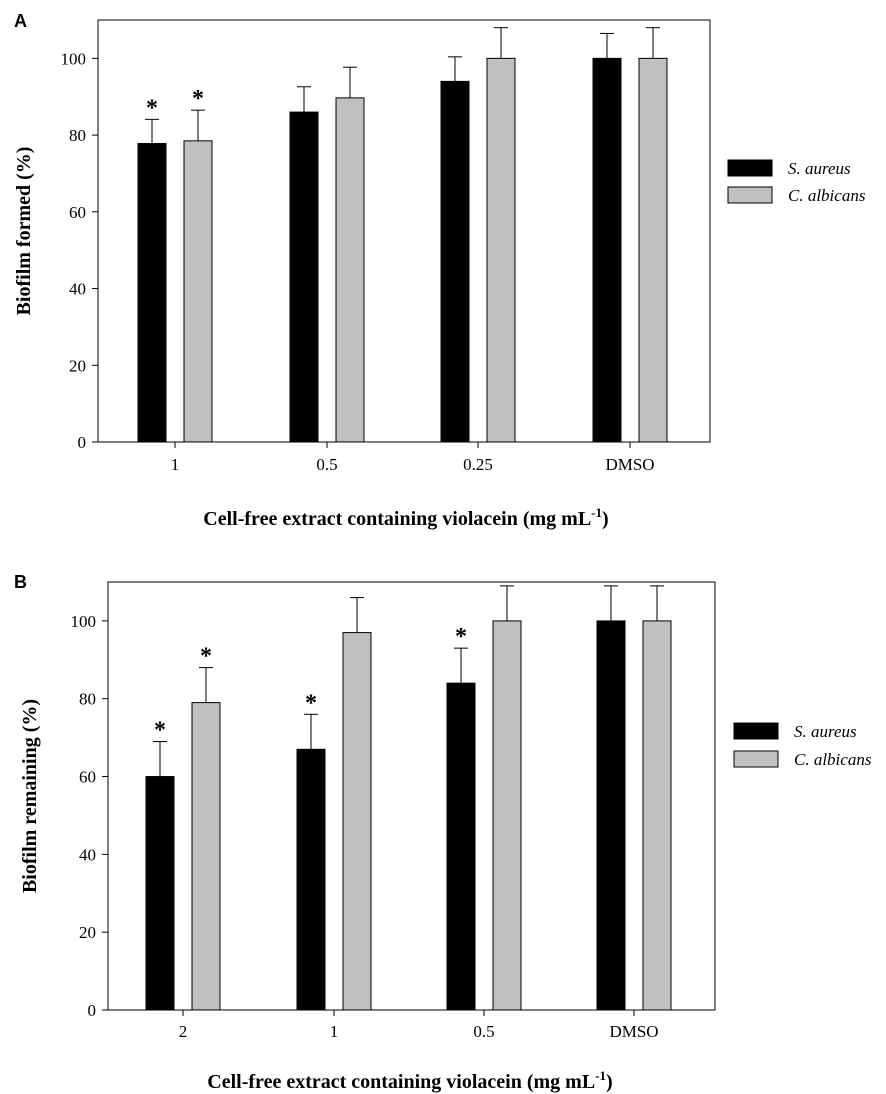 This screenshot has width=886, height=1094. I want to click on y-axis-title: Biofilm remaining (%), so click(30, 796).